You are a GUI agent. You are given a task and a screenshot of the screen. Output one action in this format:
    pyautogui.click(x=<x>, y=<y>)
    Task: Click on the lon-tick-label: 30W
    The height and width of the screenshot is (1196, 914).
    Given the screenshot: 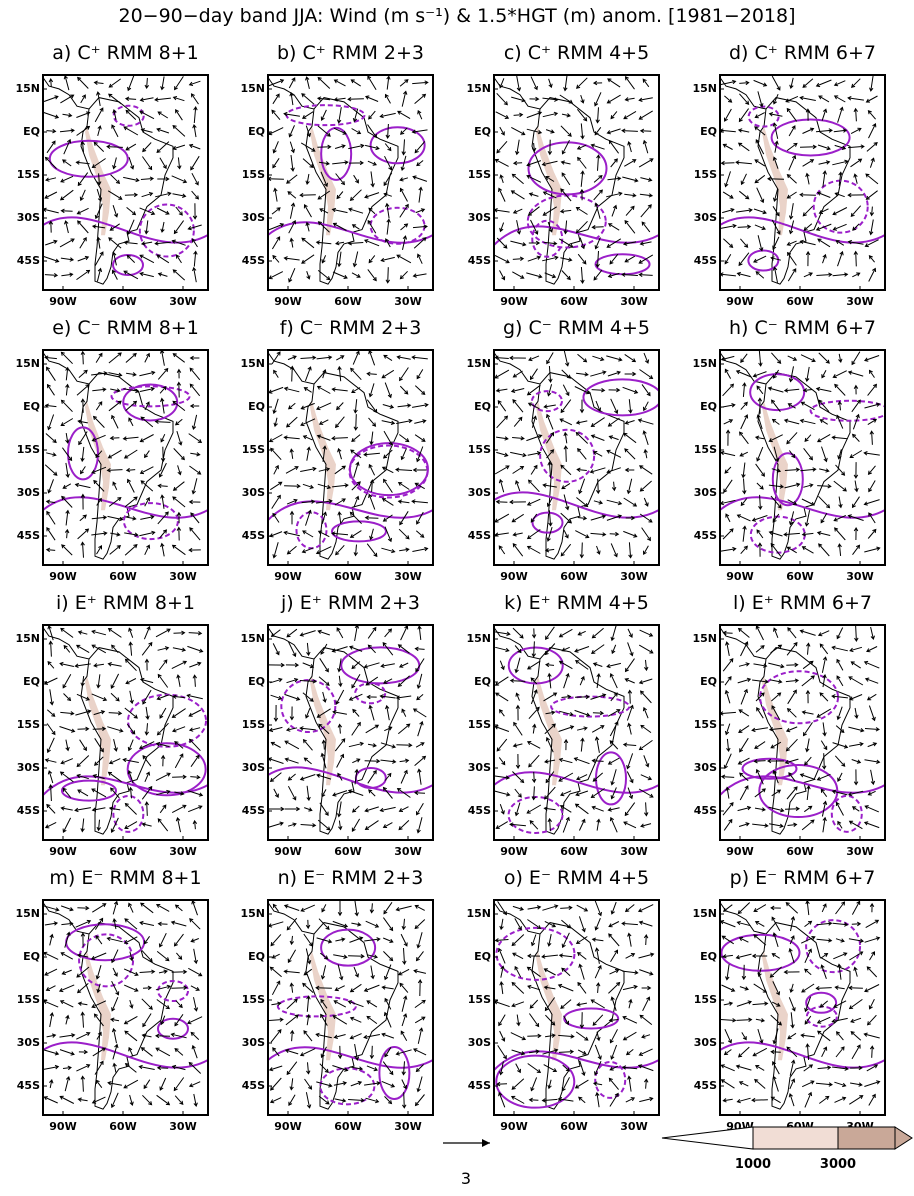 What is the action you would take?
    pyautogui.click(x=407, y=1126)
    